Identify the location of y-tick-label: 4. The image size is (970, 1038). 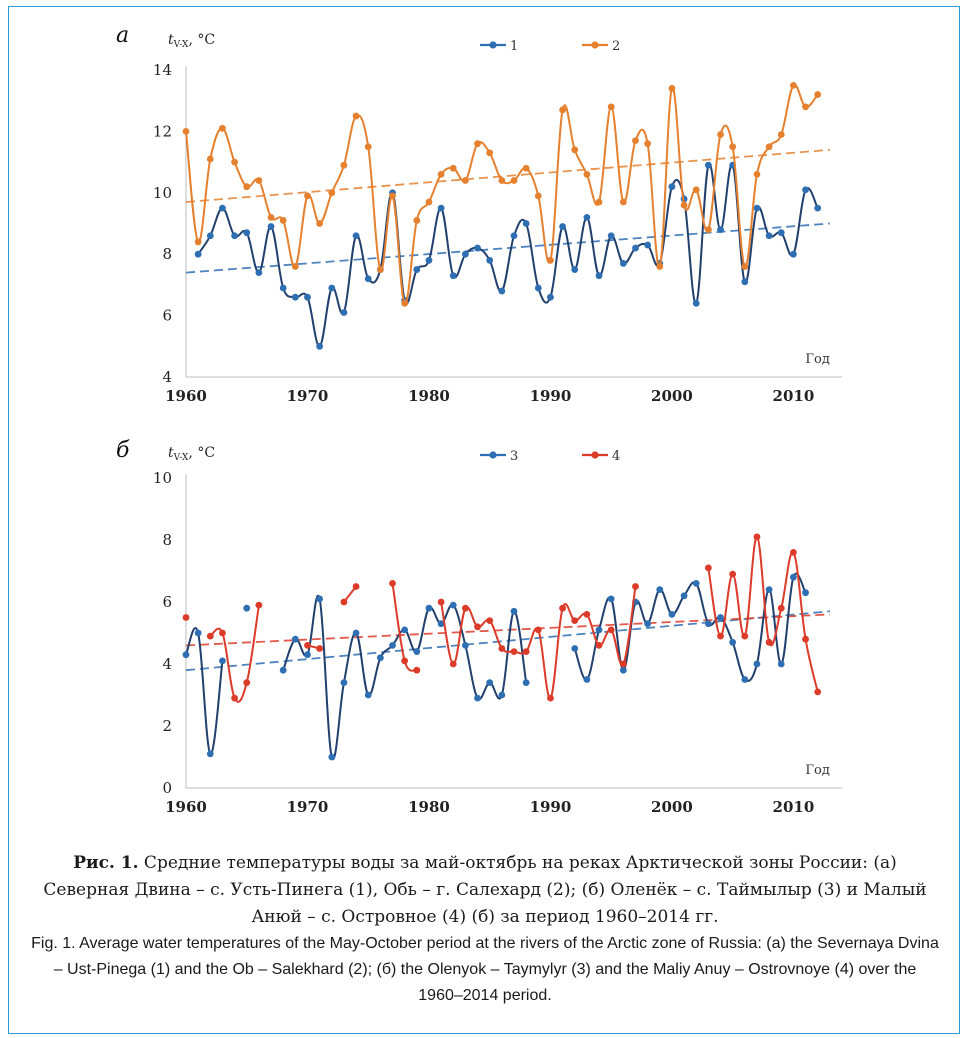
(167, 377).